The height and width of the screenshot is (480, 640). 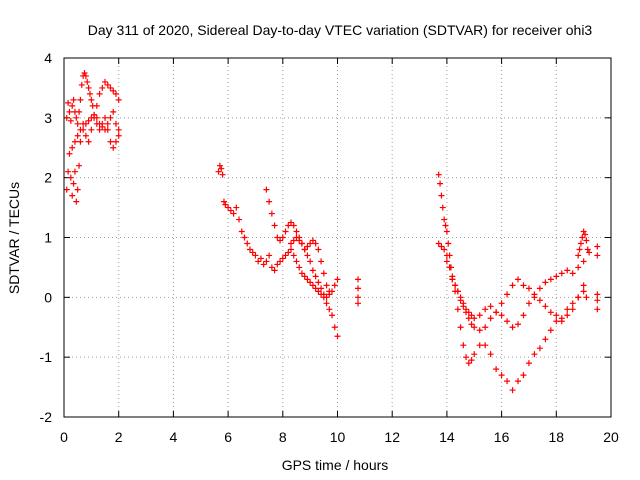 What do you see at coordinates (228, 437) in the screenshot?
I see `x-tick-label: 6` at bounding box center [228, 437].